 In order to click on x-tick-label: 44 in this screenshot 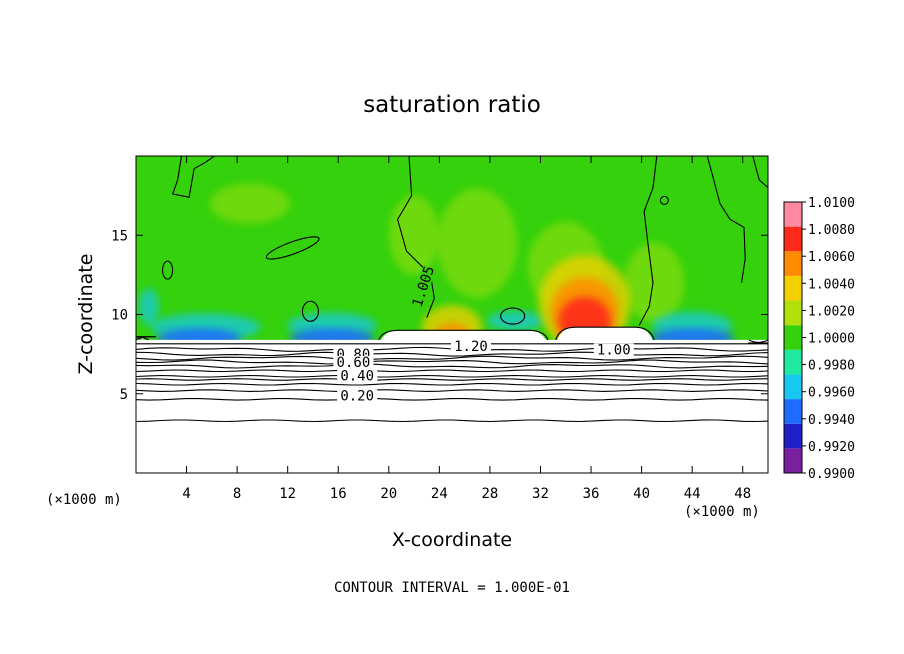, I will do `click(692, 494)`.